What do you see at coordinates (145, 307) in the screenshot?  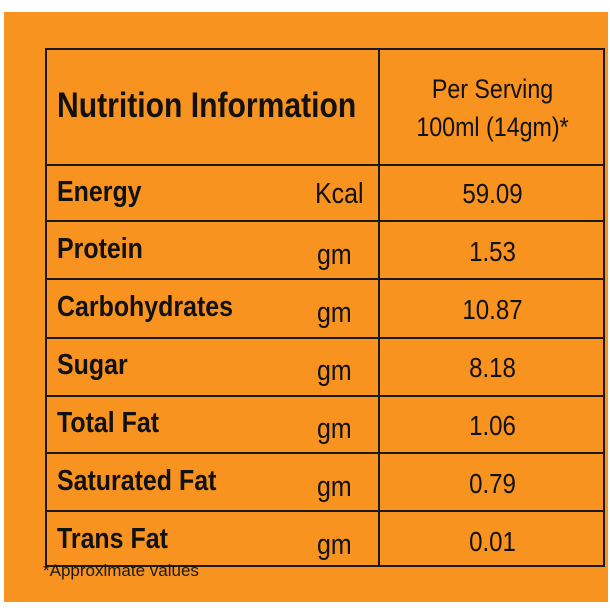 I see `row-label-carbohydrates: Carbohydrates` at bounding box center [145, 307].